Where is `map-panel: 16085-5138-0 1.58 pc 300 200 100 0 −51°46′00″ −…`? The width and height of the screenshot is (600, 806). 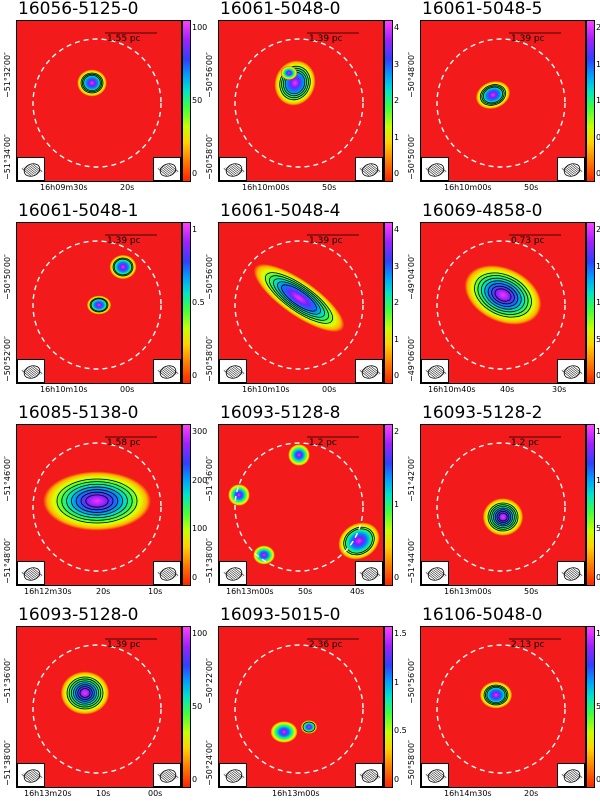 map-panel: 16085-5138-0 1.58 pc 300 200 100 0 −51°46′00″ −… is located at coordinates (103, 503).